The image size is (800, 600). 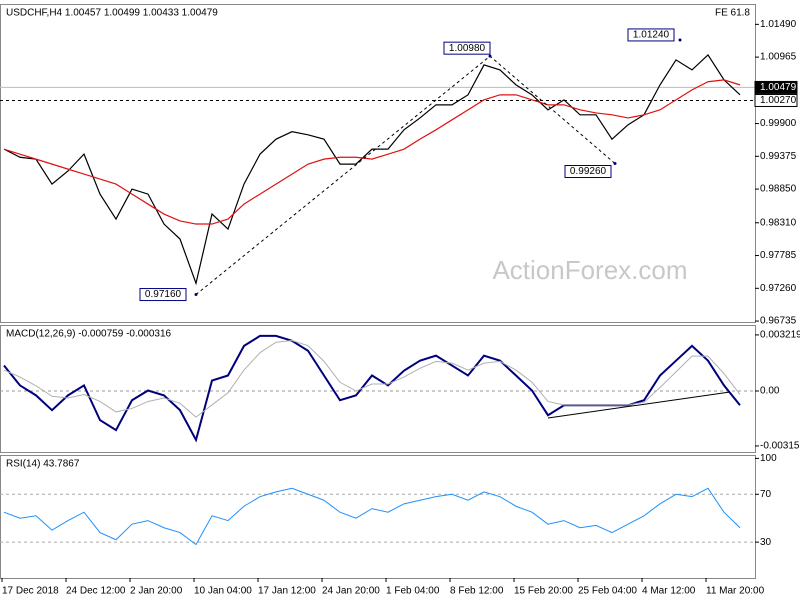 I want to click on y-tick-label: 100, so click(x=768, y=458).